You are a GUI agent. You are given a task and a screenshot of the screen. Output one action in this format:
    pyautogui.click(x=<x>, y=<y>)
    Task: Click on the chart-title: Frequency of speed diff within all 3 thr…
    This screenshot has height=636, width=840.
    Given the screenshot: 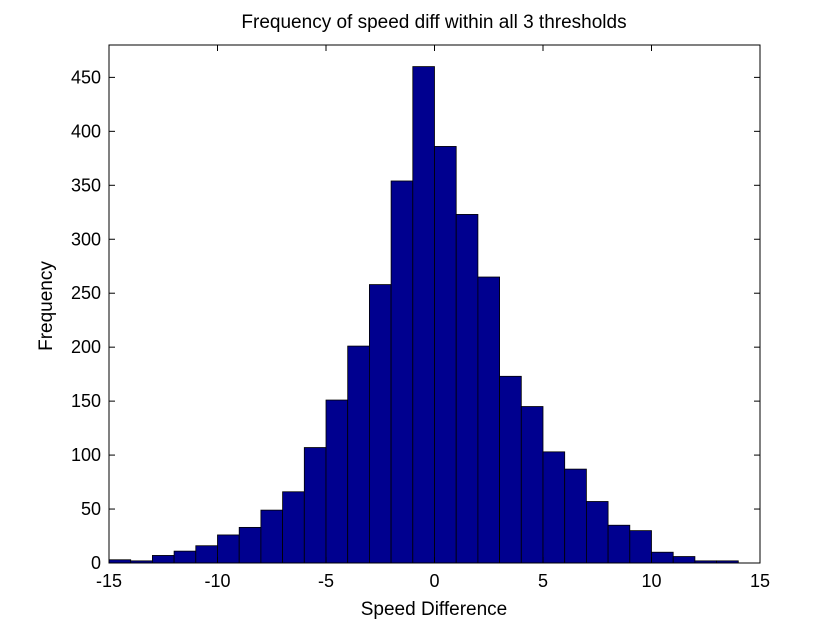 What is the action you would take?
    pyautogui.click(x=433, y=22)
    